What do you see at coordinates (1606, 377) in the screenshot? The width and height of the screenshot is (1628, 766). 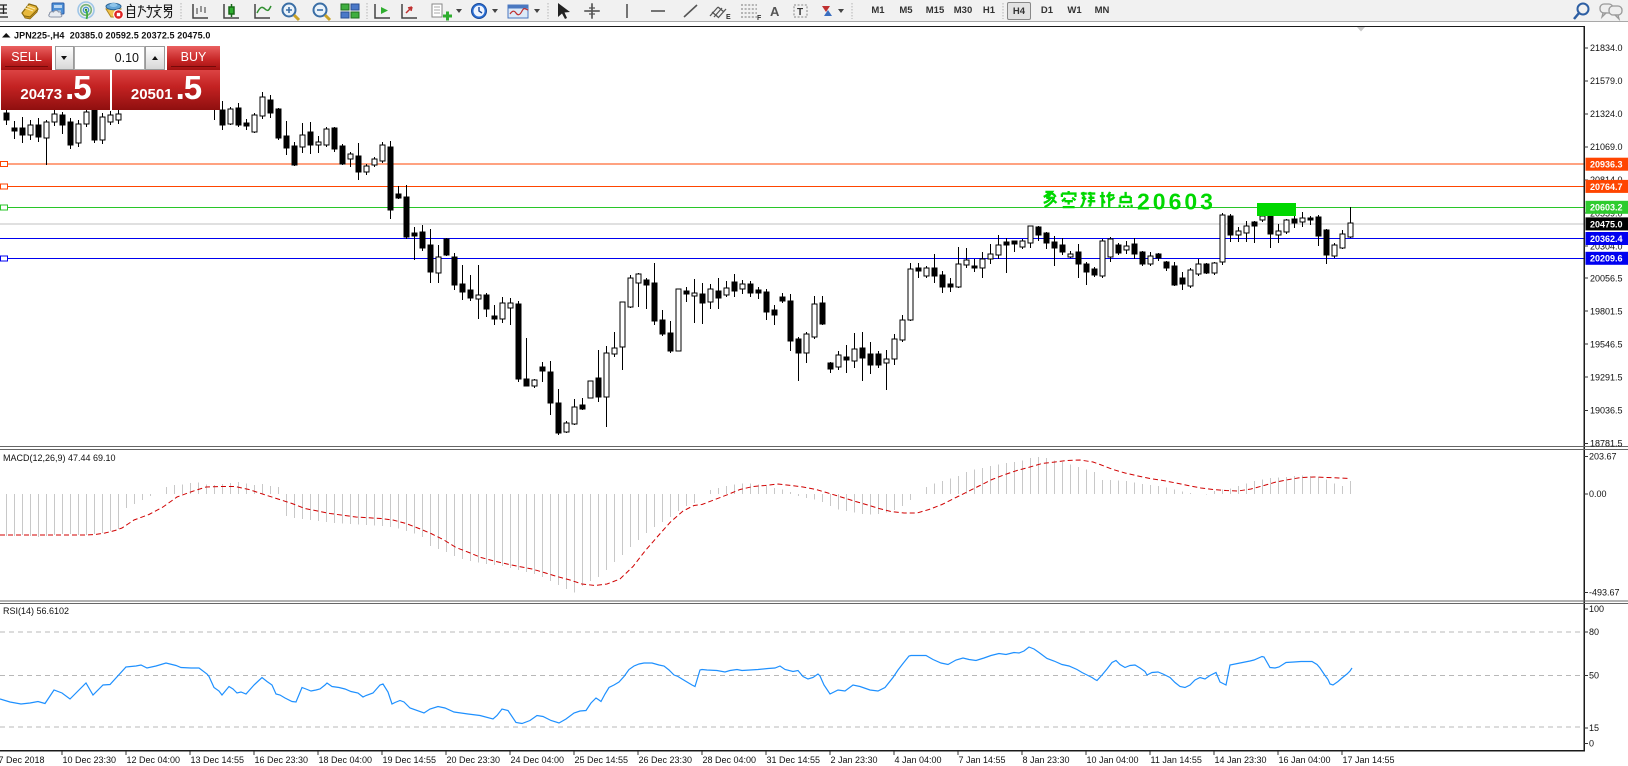 I see `svg-text: 19291.5` at bounding box center [1606, 377].